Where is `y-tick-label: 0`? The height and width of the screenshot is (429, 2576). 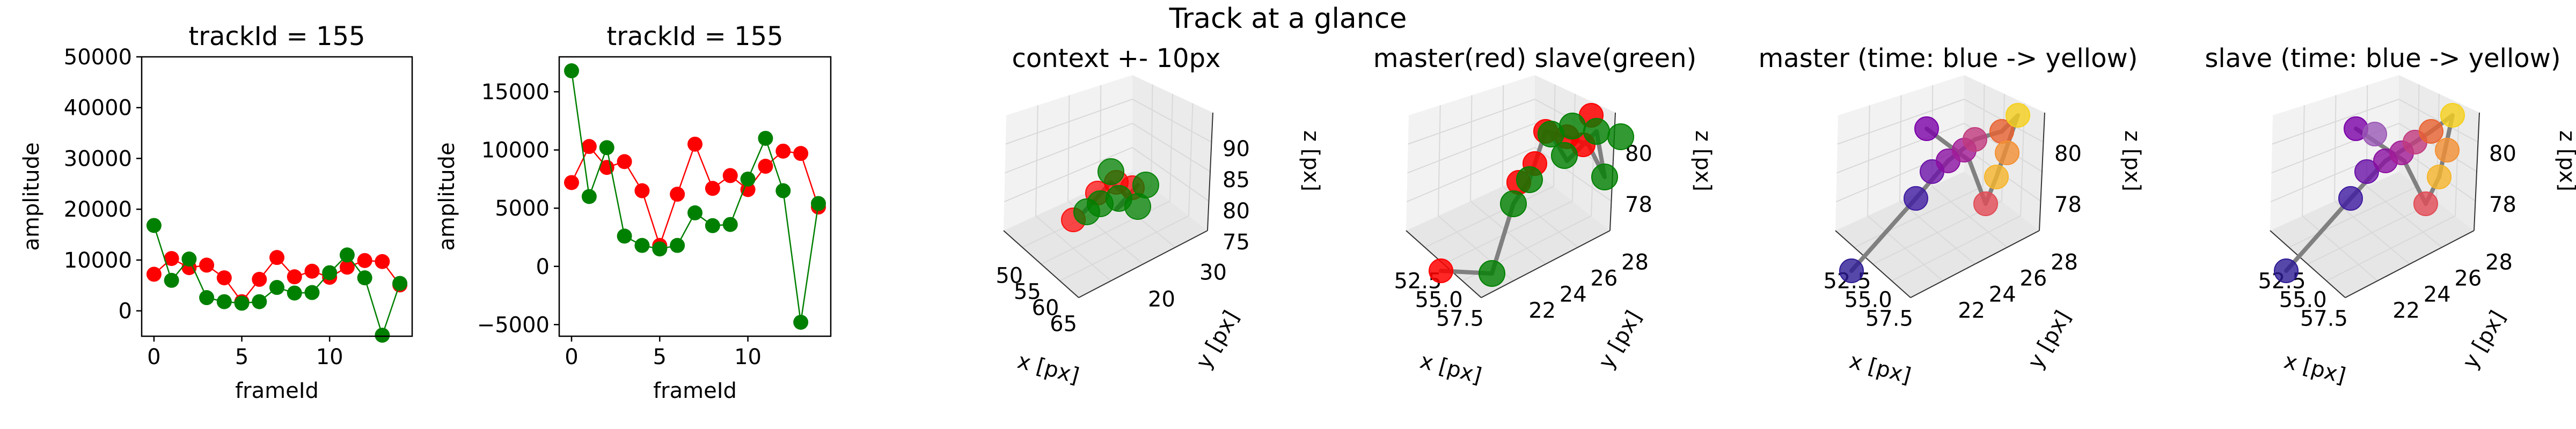
y-tick-label: 0 is located at coordinates (125, 311).